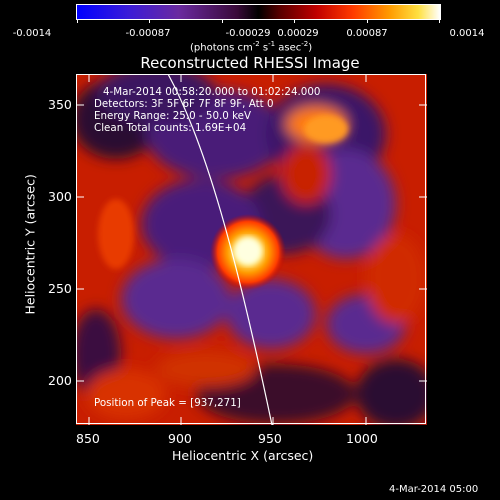  I want to click on colorbar-tick: -0.00087, so click(148, 33).